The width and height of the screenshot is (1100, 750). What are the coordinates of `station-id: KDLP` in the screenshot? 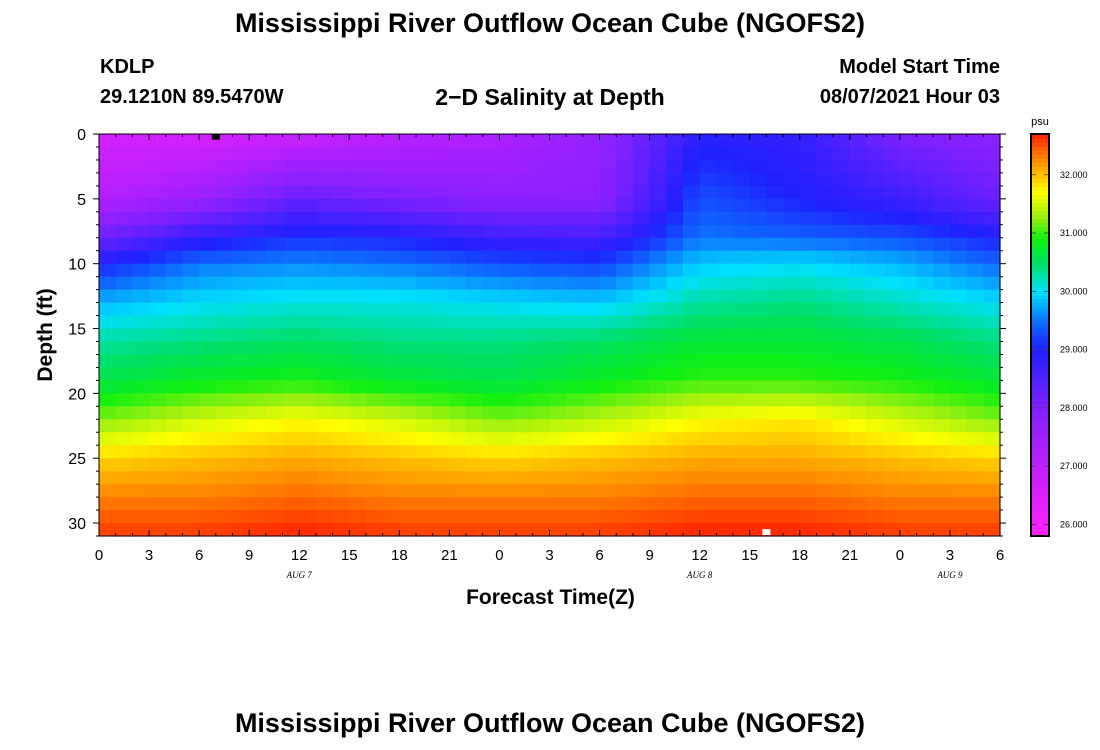 It's located at (127, 67).